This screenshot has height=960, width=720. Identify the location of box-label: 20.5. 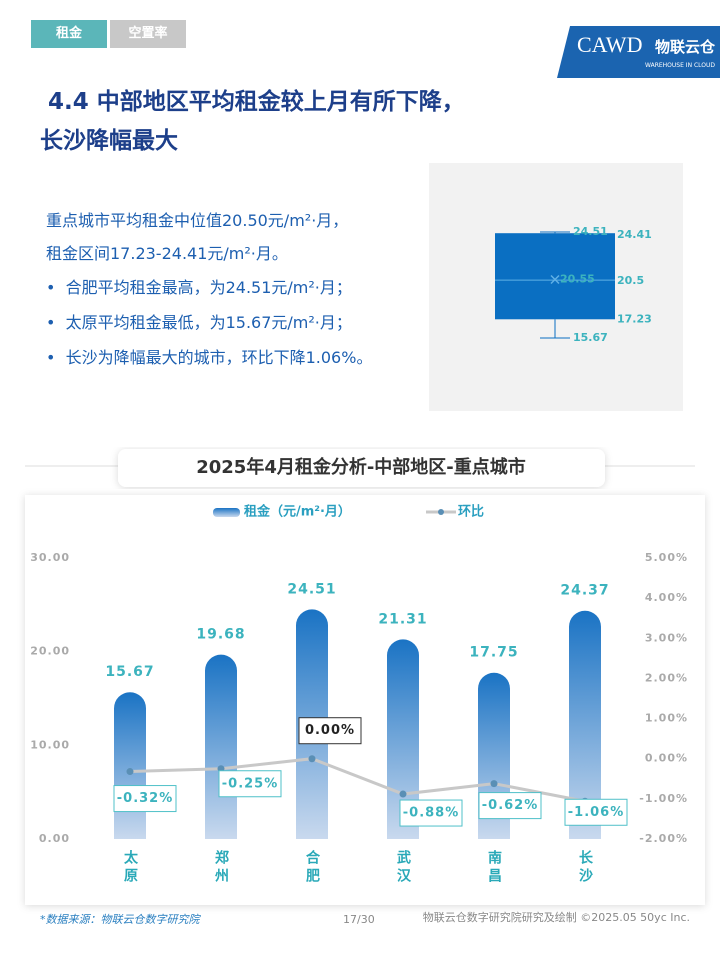
(630, 280).